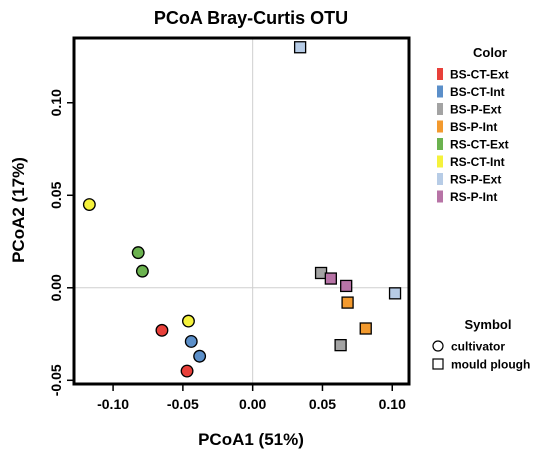 This screenshot has height=456, width=550. What do you see at coordinates (440, 196) in the screenshot?
I see `legend-swatch-RS-P-Int` at bounding box center [440, 196].